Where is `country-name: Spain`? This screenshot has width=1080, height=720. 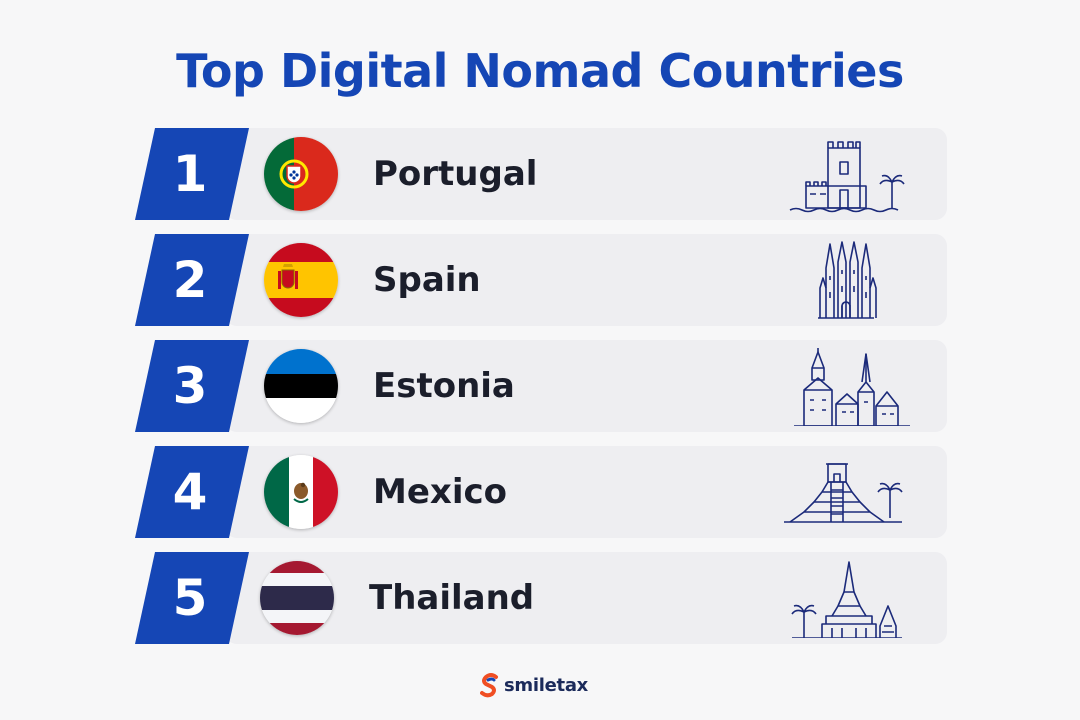
country-name: Spain is located at coordinates (427, 280).